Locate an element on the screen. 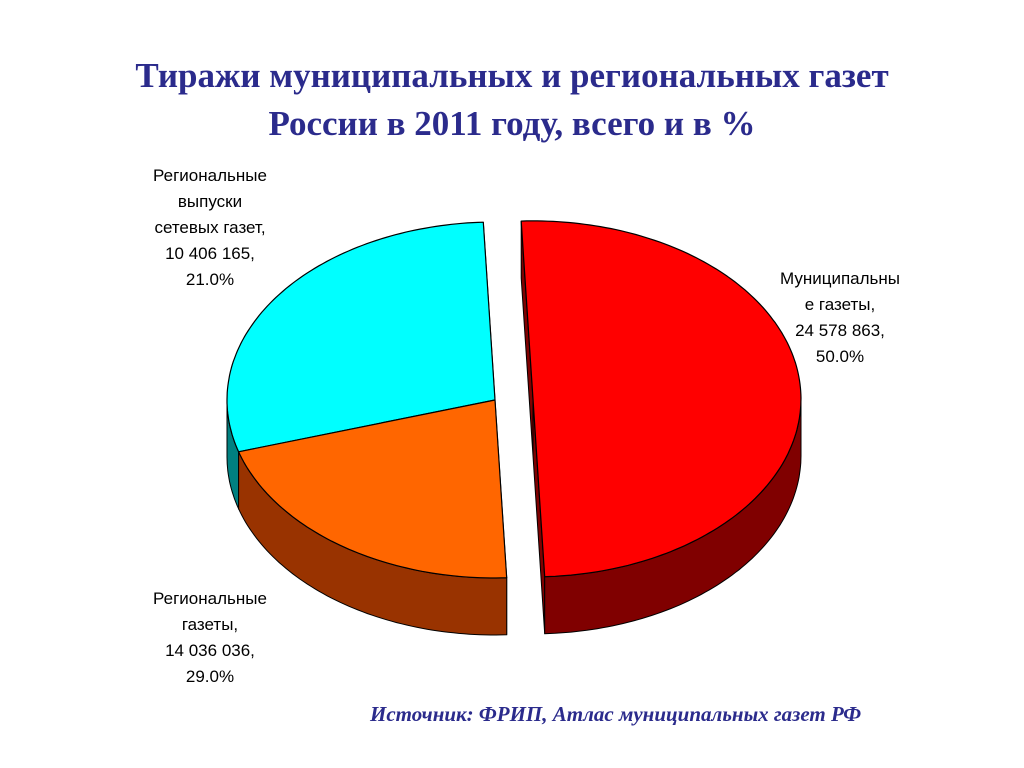  slice-label-municipal: Муниципальны е газеты, 24 578 863, 50.0% is located at coordinates (840, 318).